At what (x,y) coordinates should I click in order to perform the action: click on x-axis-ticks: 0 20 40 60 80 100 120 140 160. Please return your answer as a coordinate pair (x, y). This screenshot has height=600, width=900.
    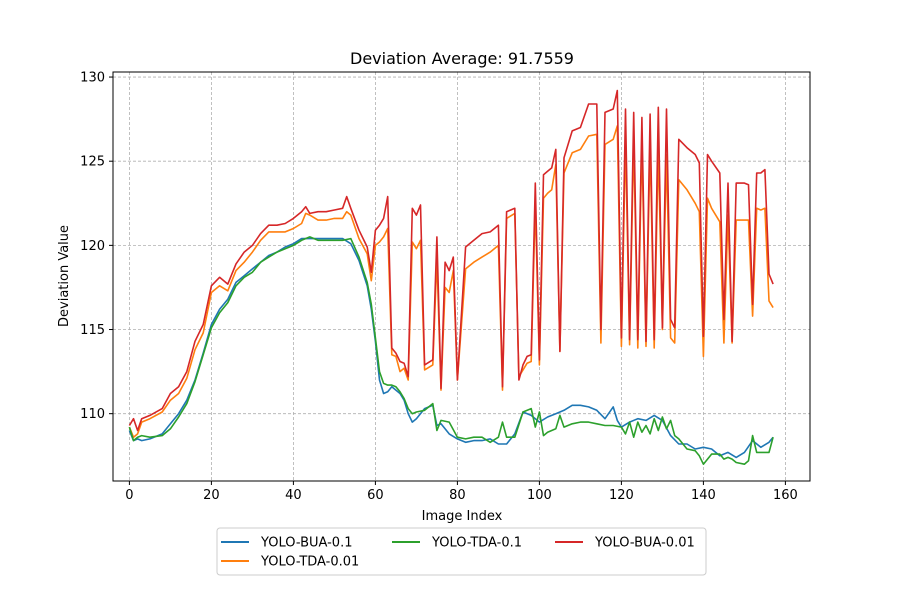
    Looking at the image, I should click on (461, 492).